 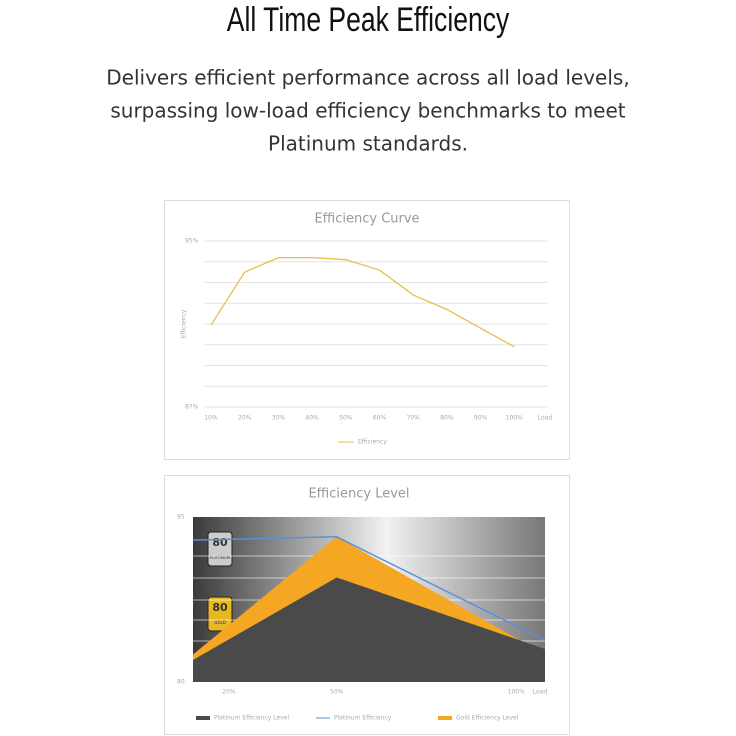 What do you see at coordinates (358, 494) in the screenshot?
I see `chart-title: Efficiency Level` at bounding box center [358, 494].